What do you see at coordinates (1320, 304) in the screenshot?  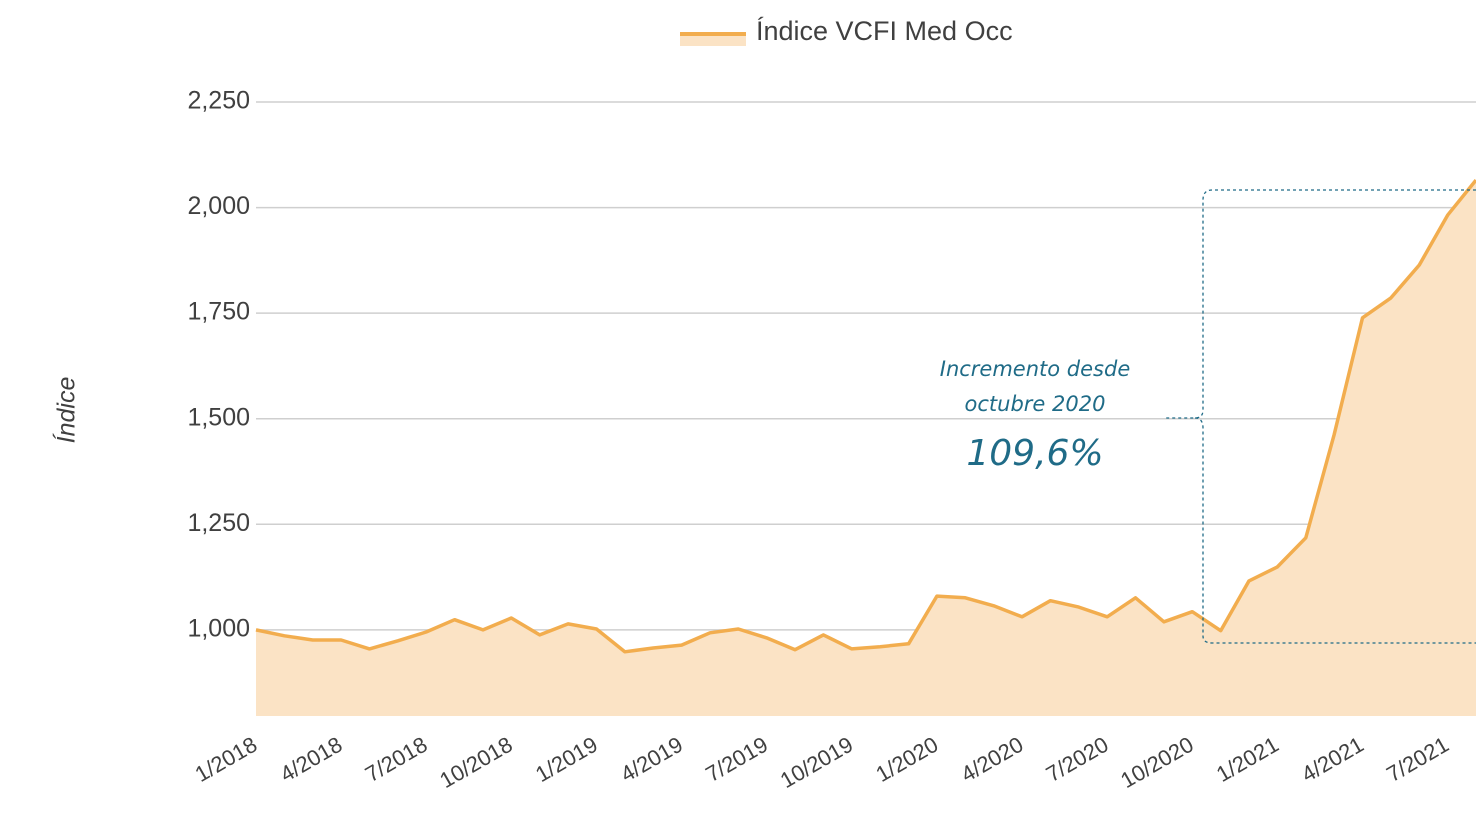 I see `bracket-upper` at bounding box center [1320, 304].